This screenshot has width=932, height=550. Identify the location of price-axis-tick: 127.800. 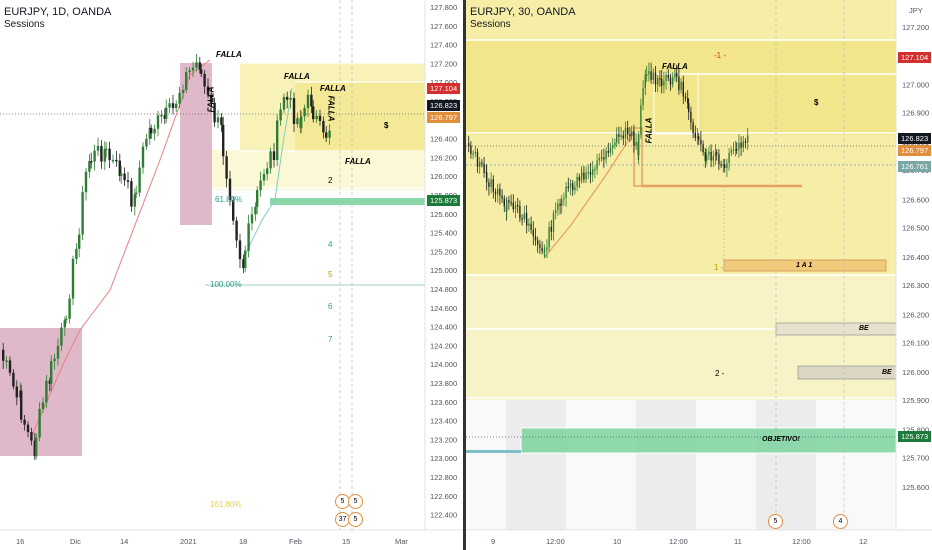
(443, 7).